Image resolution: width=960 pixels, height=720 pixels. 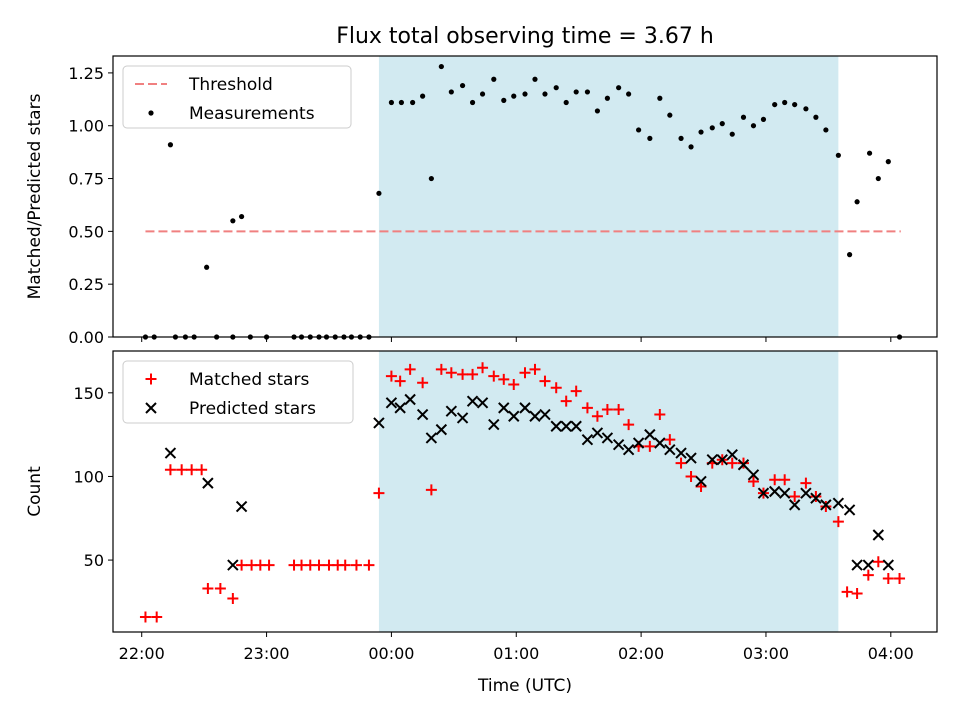 I want to click on y-tick-label: 100, so click(x=88, y=476).